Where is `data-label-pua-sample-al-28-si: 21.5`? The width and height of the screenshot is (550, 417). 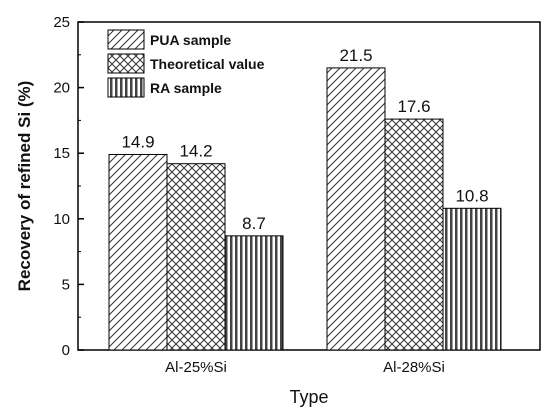 data-label-pua-sample-al-28-si: 21.5 is located at coordinates (355, 55).